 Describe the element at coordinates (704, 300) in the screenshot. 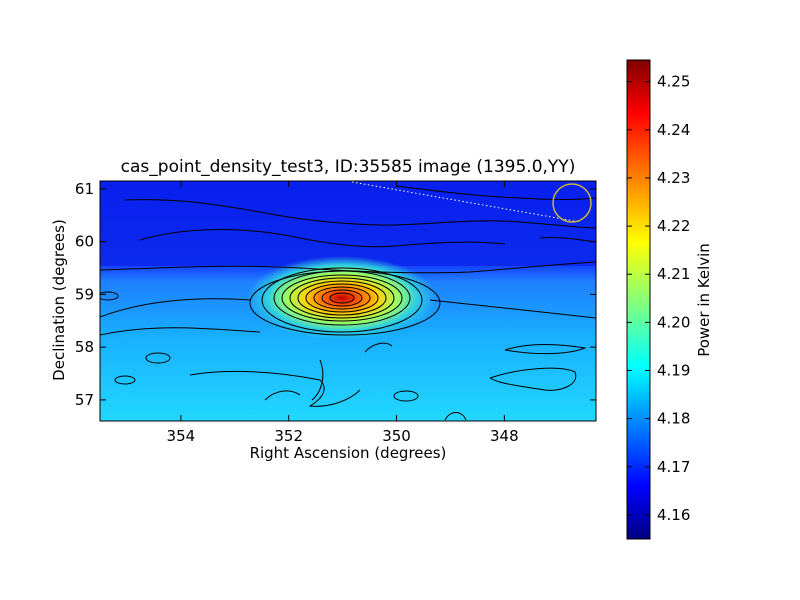

I see `colorbar-label: Power in Kelvin` at that location.